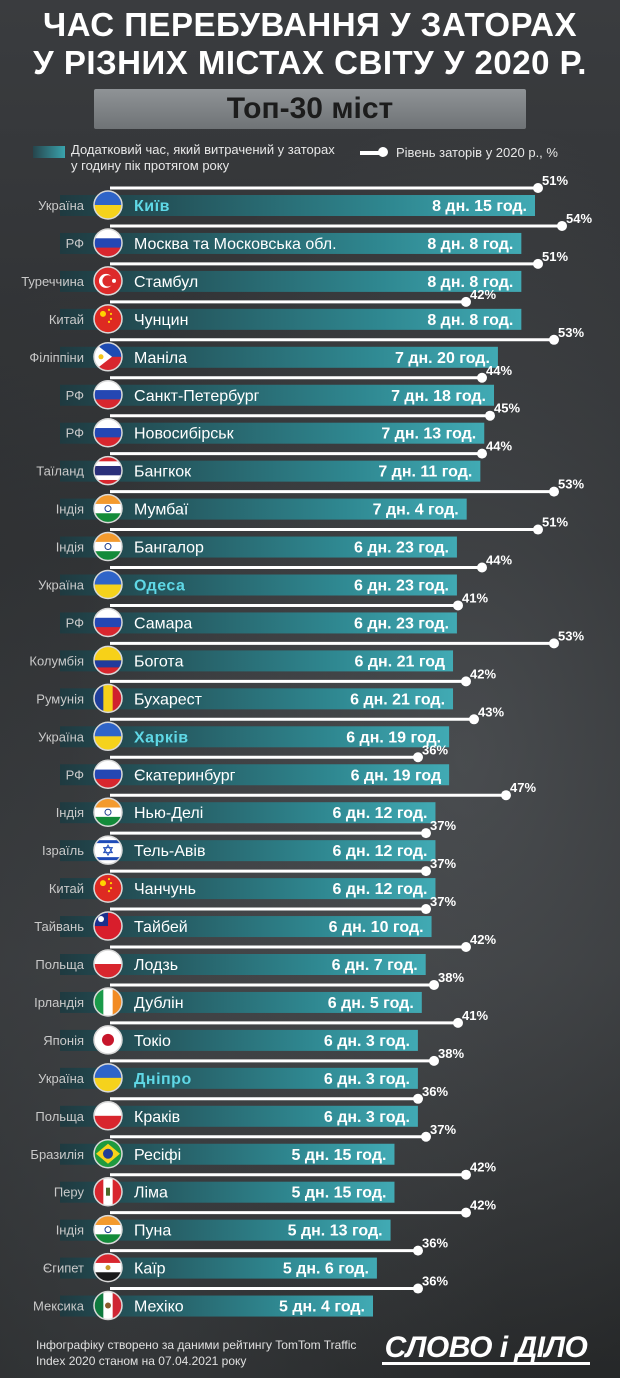 The height and width of the screenshot is (1378, 620). Describe the element at coordinates (151, 1193) in the screenshot. I see `city-label: Ліма` at that location.